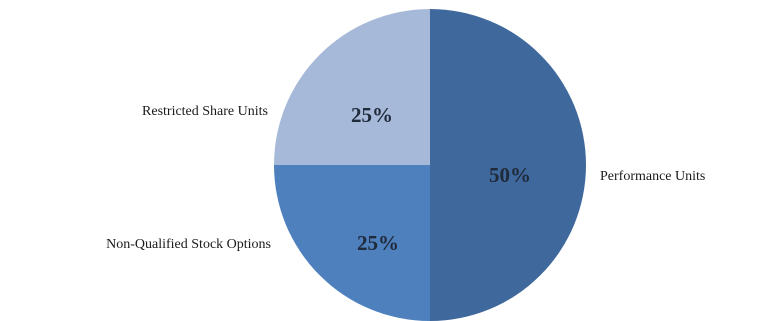 The image size is (763, 321). I want to click on slice-label-performance-units: Performance Units, so click(652, 176).